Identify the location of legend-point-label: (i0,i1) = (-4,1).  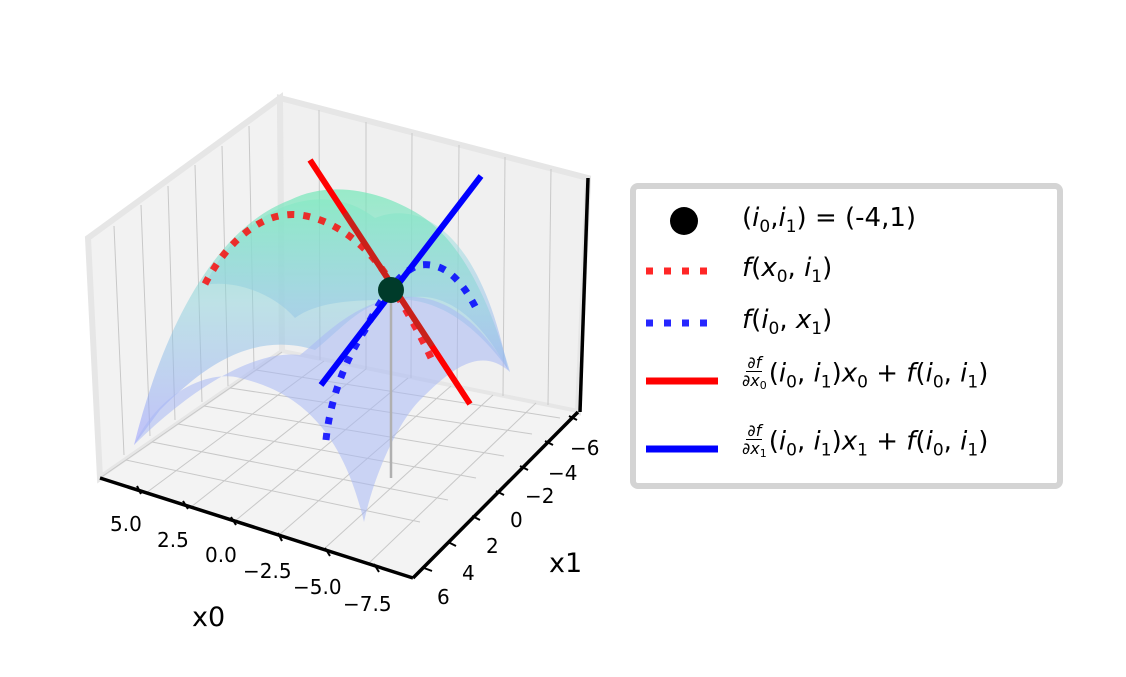
(829, 220).